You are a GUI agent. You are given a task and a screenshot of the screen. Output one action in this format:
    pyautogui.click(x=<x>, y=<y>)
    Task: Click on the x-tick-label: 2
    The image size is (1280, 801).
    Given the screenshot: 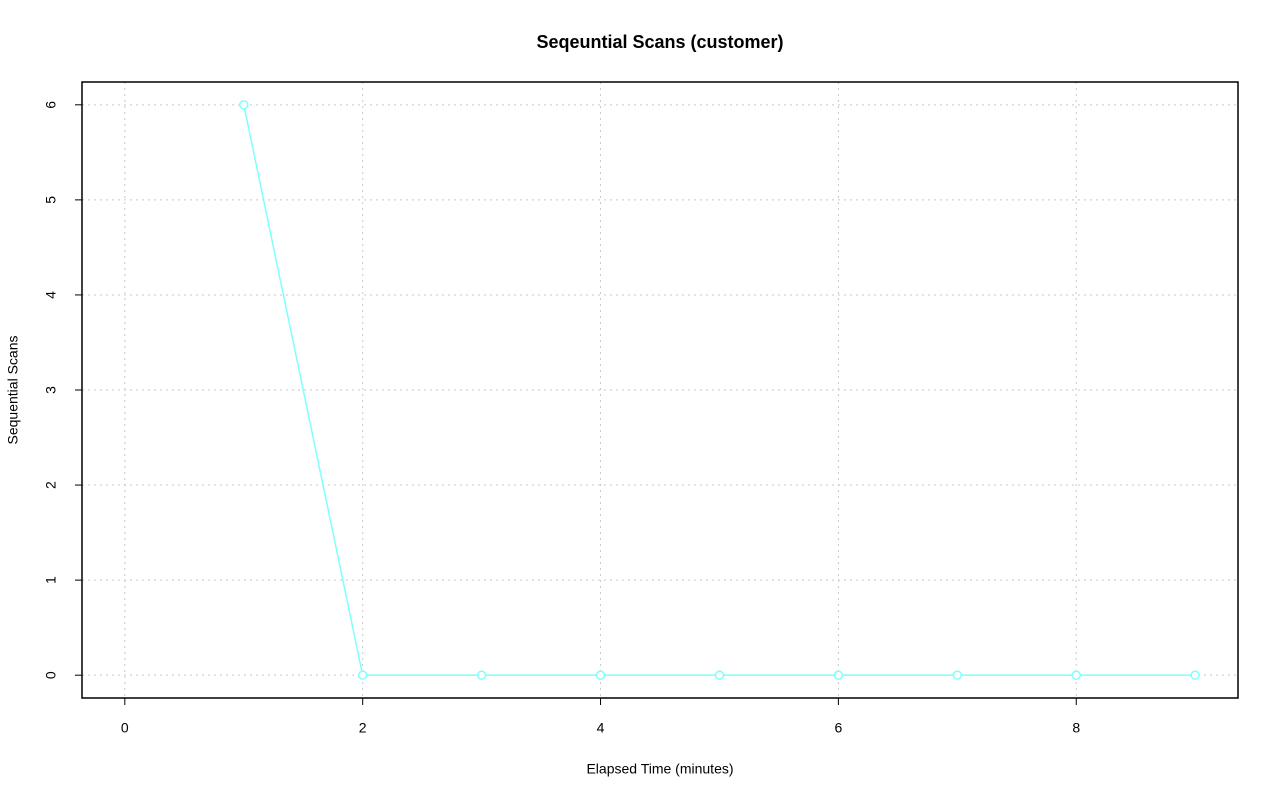 What is the action you would take?
    pyautogui.click(x=363, y=728)
    